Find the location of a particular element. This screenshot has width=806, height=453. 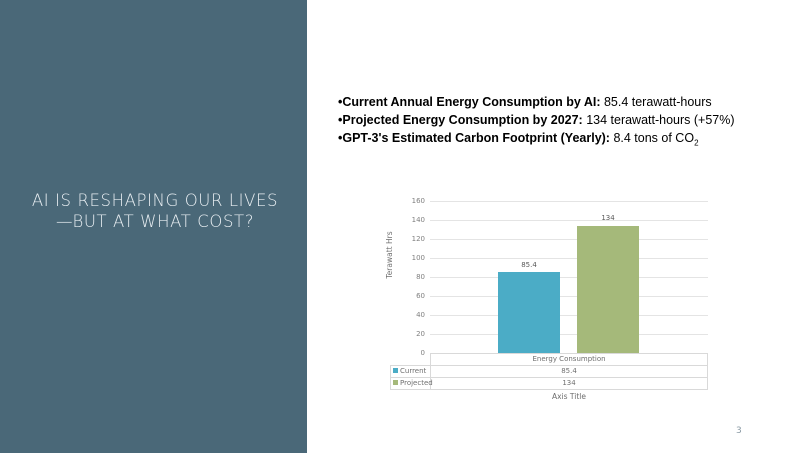

legend-swatch-current is located at coordinates (395, 370).